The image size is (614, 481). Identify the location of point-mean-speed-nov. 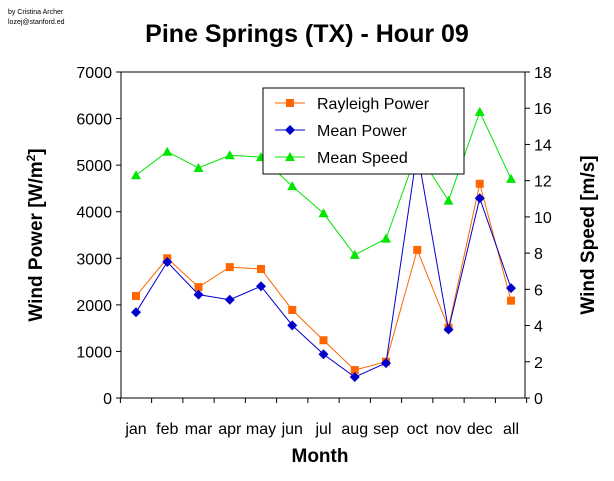
(448, 200).